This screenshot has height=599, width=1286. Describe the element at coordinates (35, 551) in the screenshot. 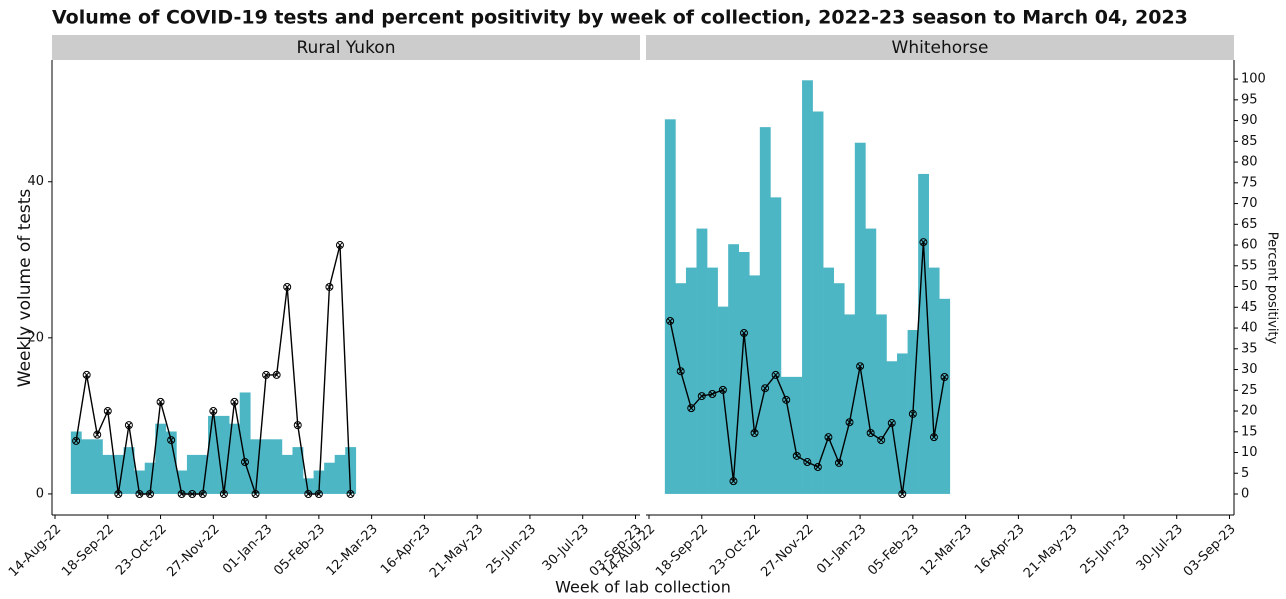

I see `x-tick-label: 14-Aug-22` at that location.